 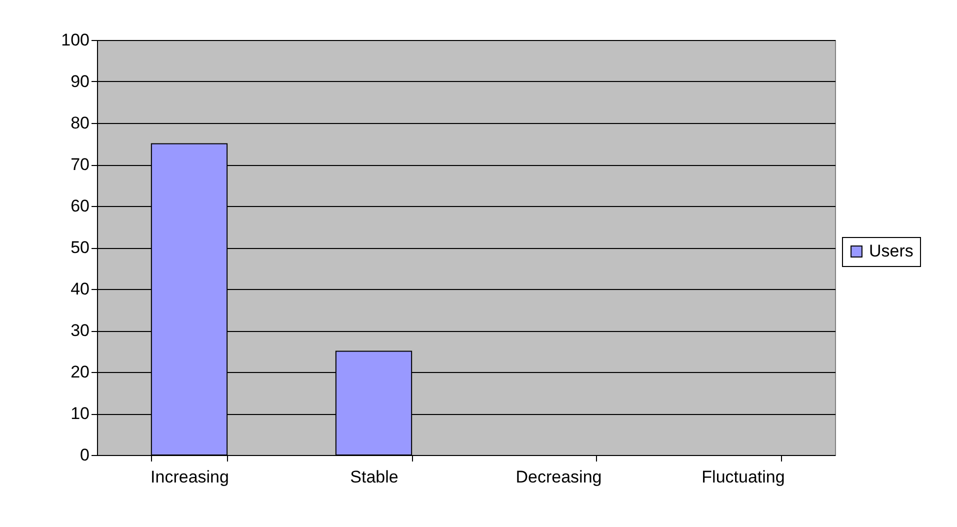 I want to click on x-tick-label: Fluctuating, so click(x=743, y=477).